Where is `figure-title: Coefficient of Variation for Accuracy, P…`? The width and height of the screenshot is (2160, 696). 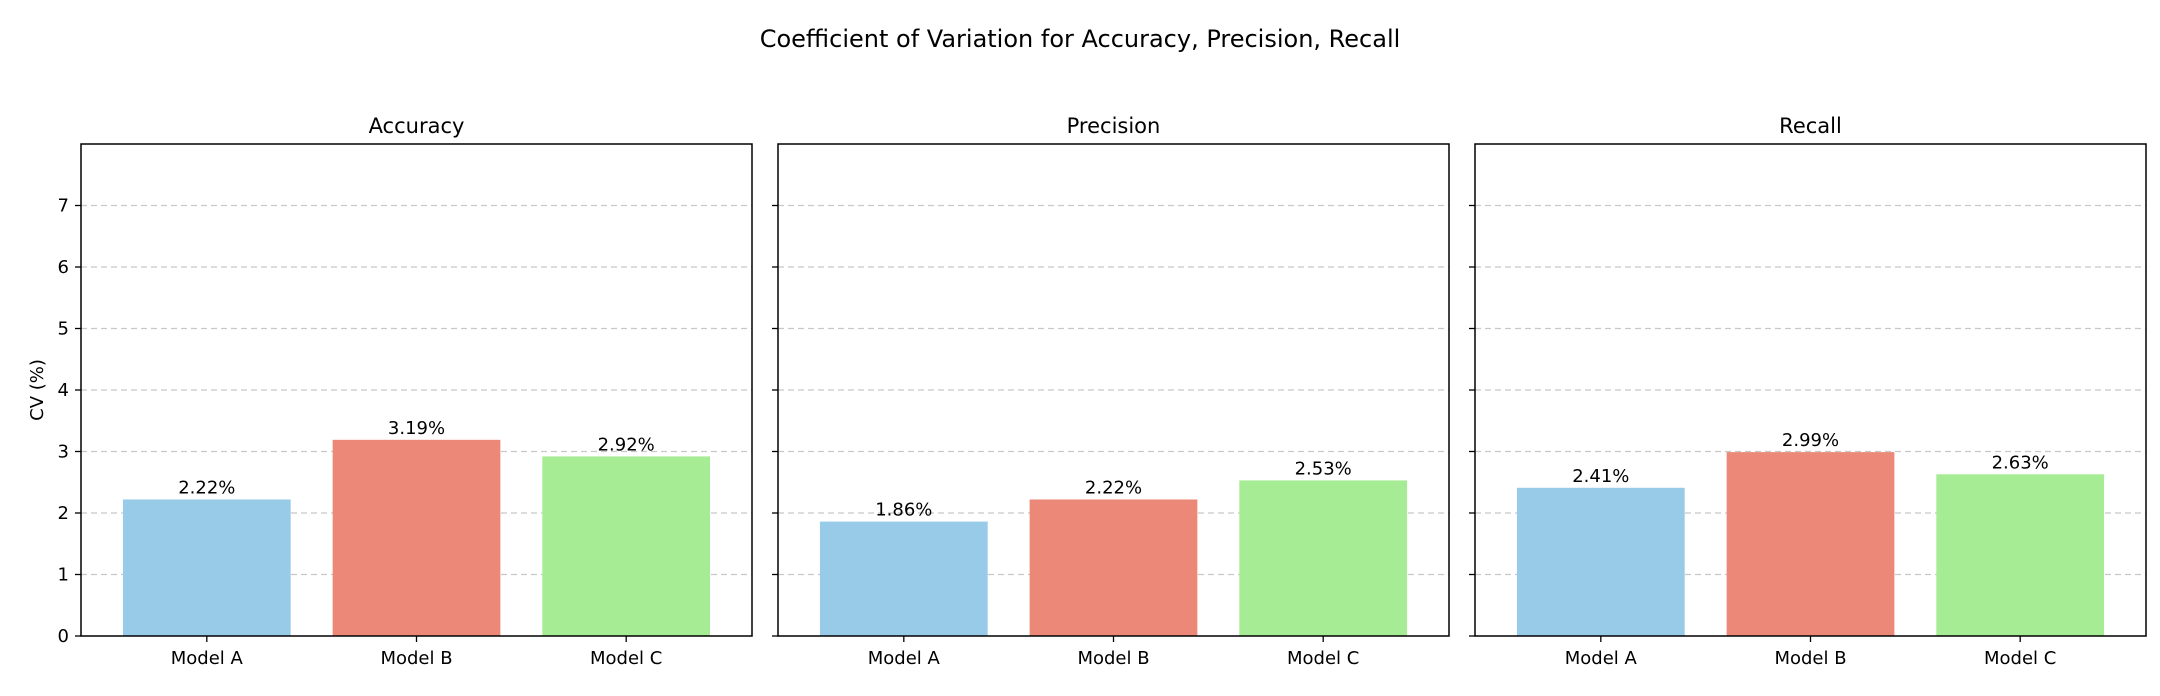 figure-title: Coefficient of Variation for Accuracy, P… is located at coordinates (1080, 39).